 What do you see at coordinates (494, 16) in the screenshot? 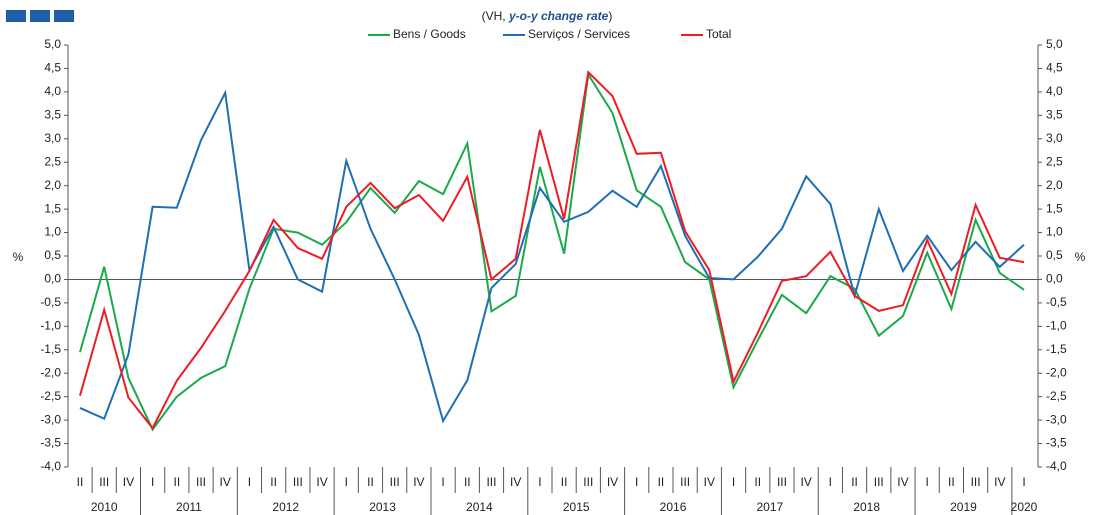
I see `subtitle-prefix: (VH,` at bounding box center [494, 16].